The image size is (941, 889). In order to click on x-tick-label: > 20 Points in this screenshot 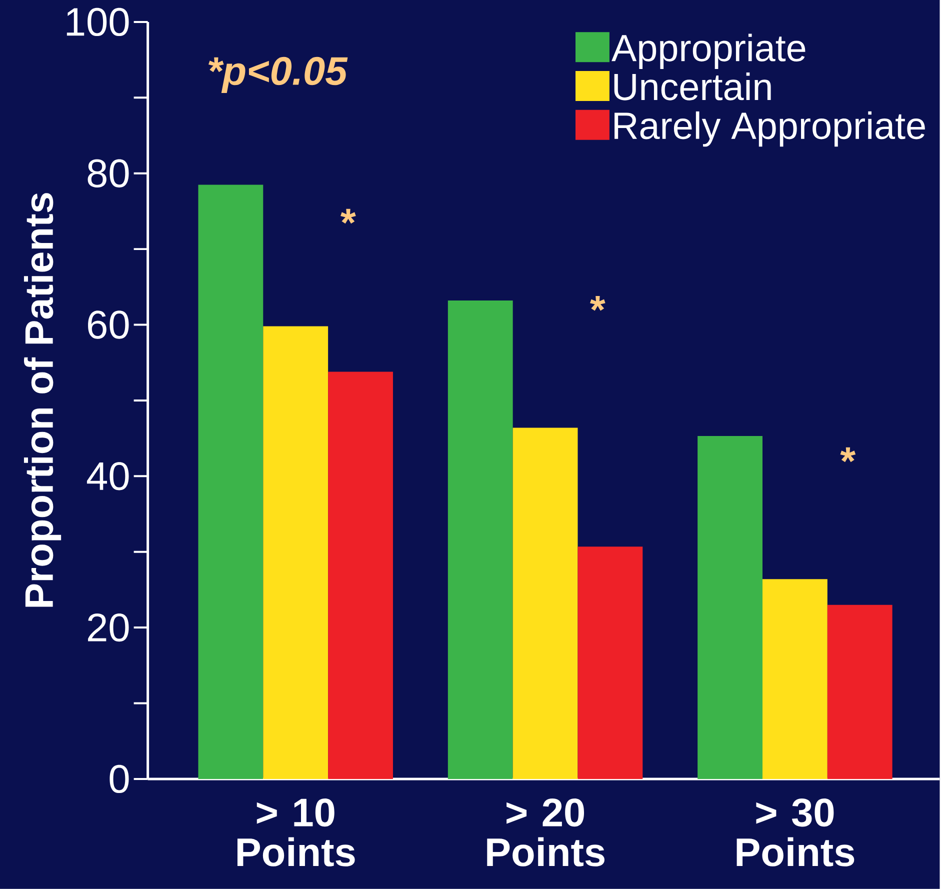, I will do `click(545, 832)`.